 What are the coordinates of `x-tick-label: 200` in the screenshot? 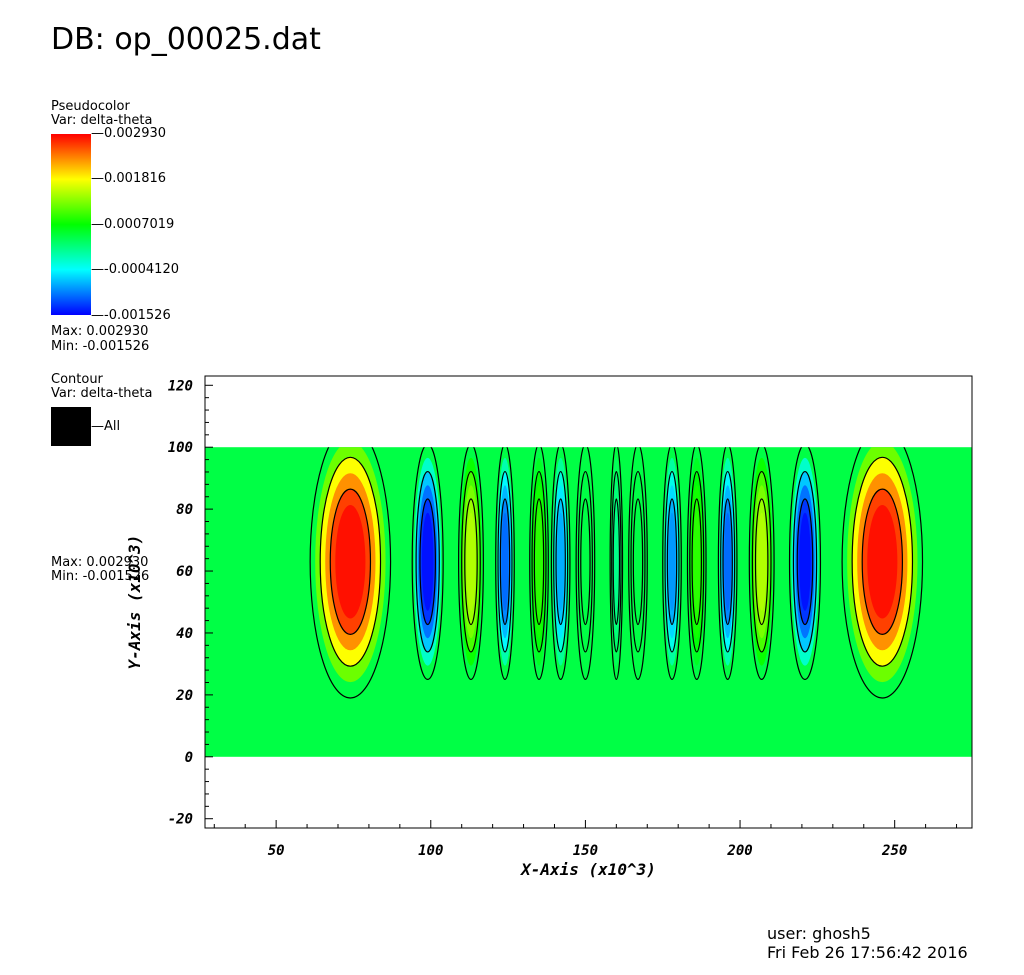 It's located at (739, 851).